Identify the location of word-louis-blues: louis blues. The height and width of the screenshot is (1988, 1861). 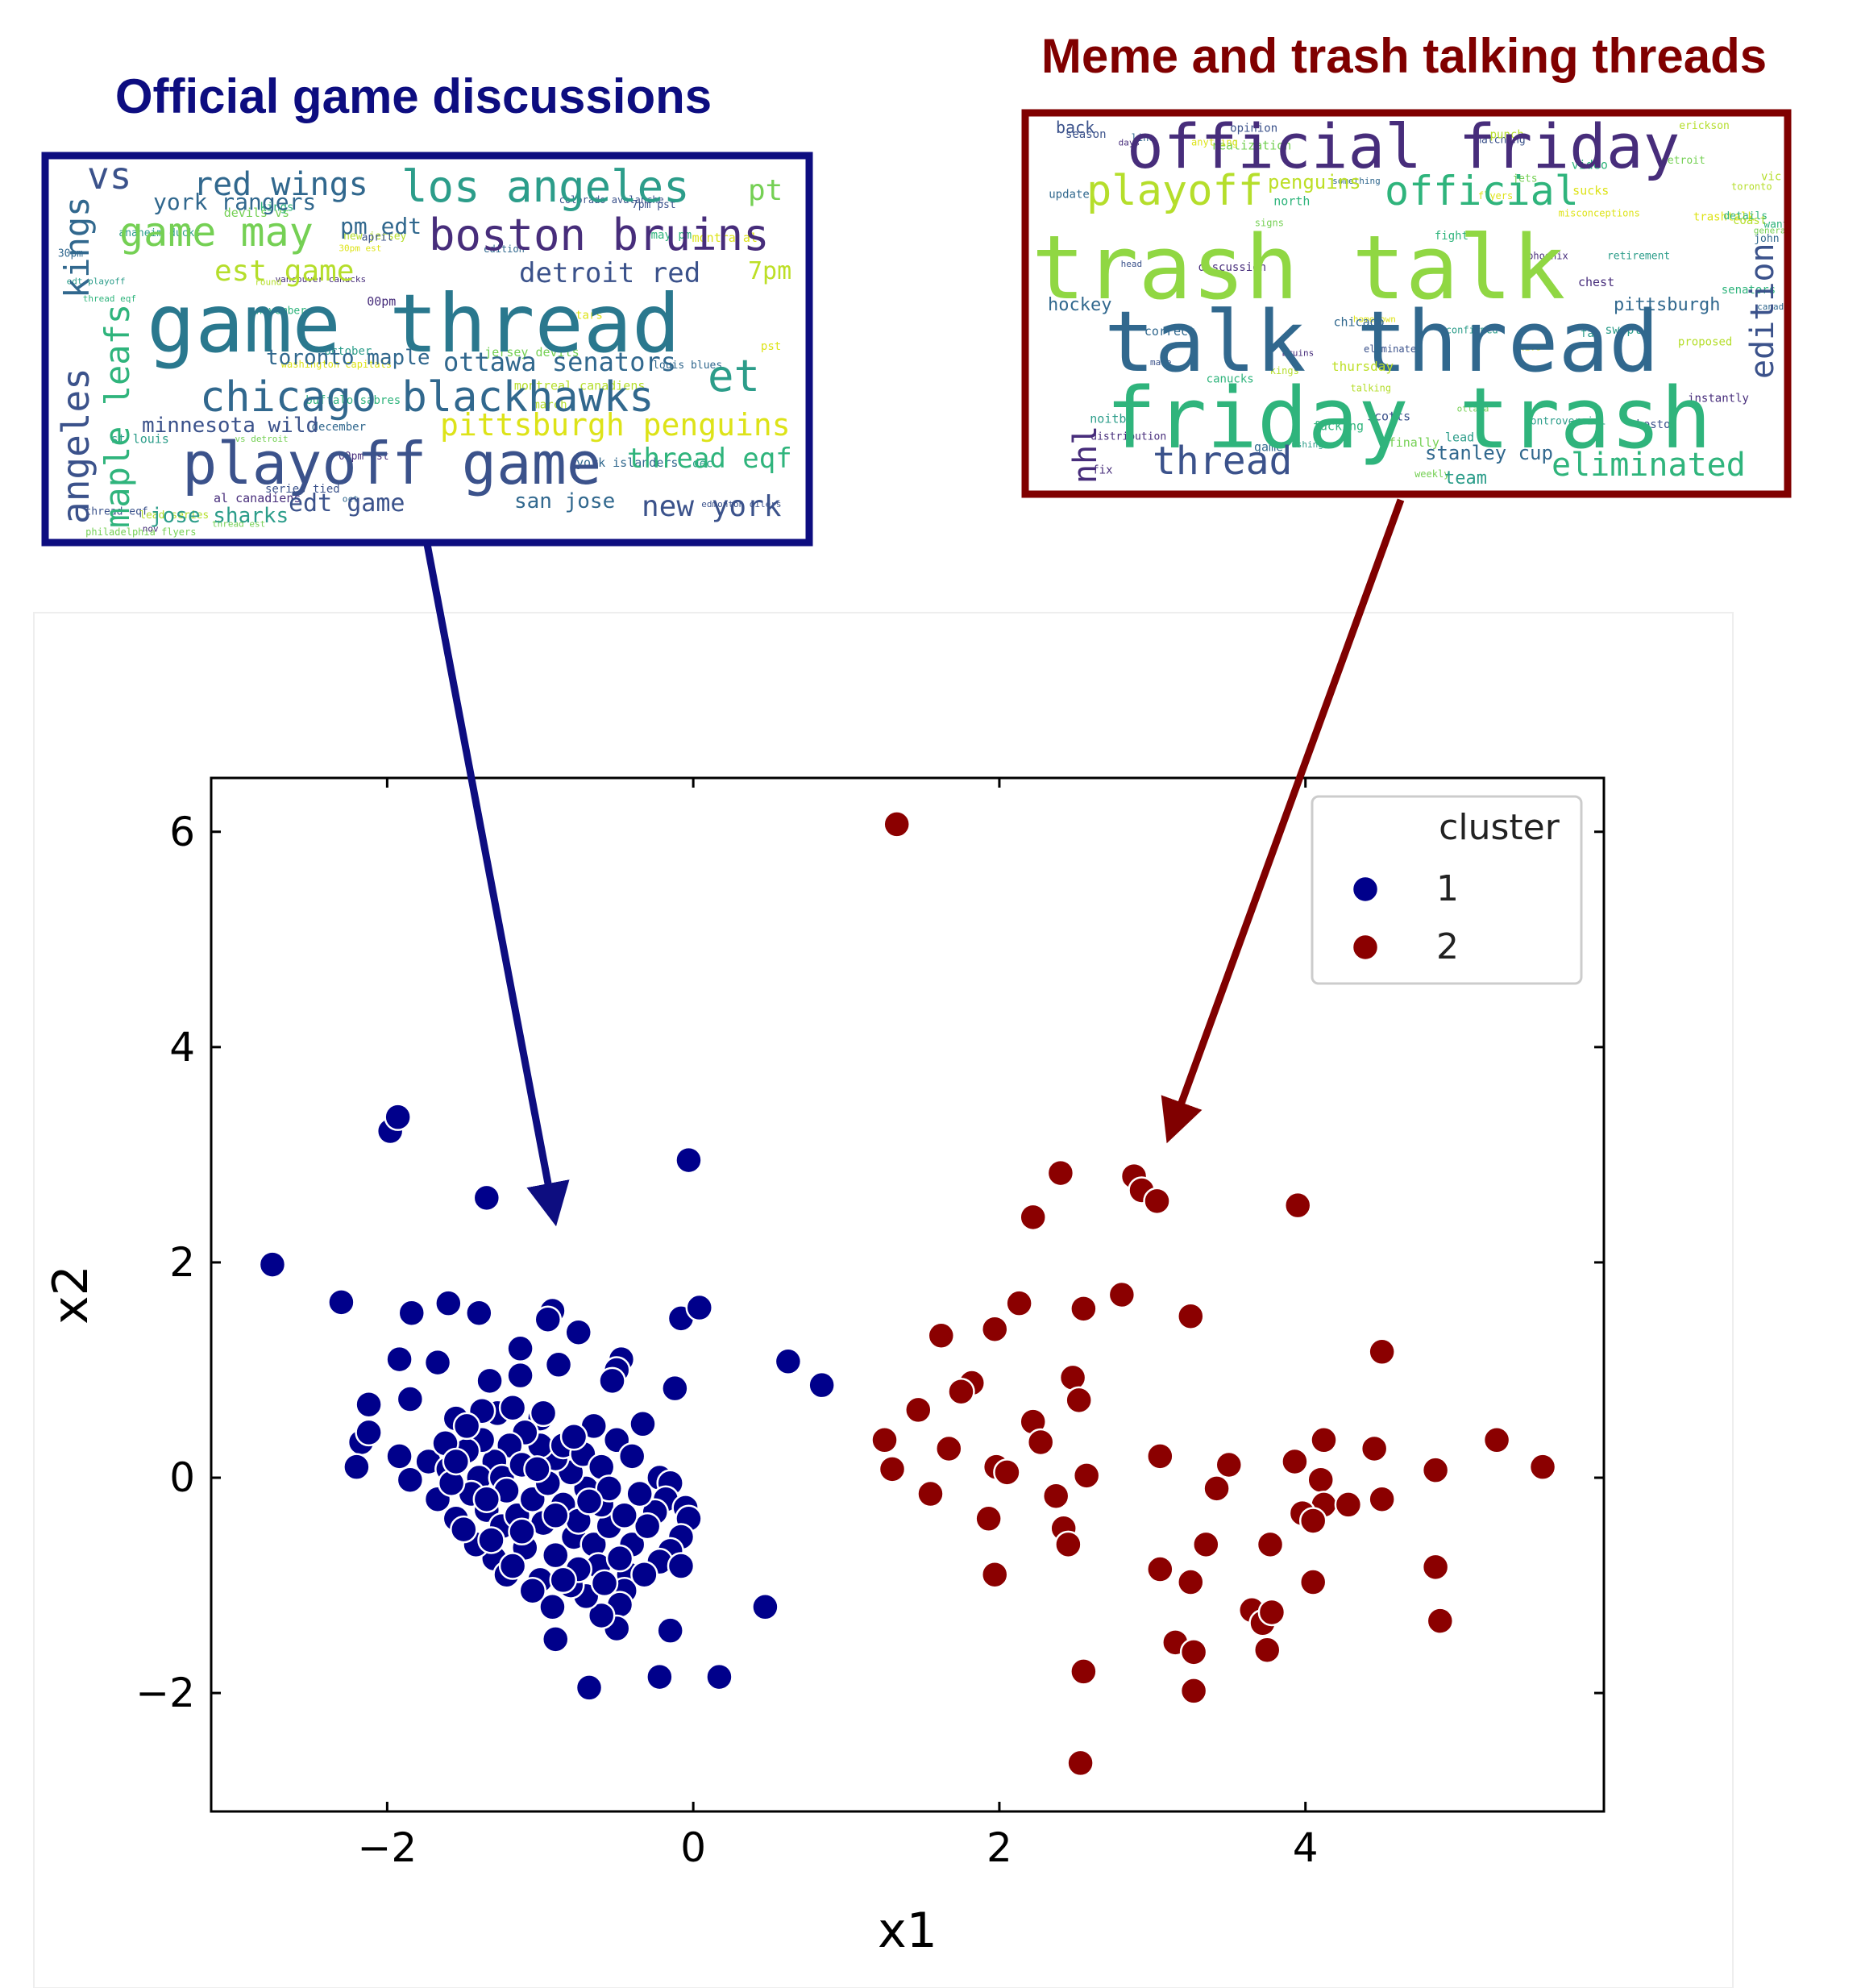
(687, 366).